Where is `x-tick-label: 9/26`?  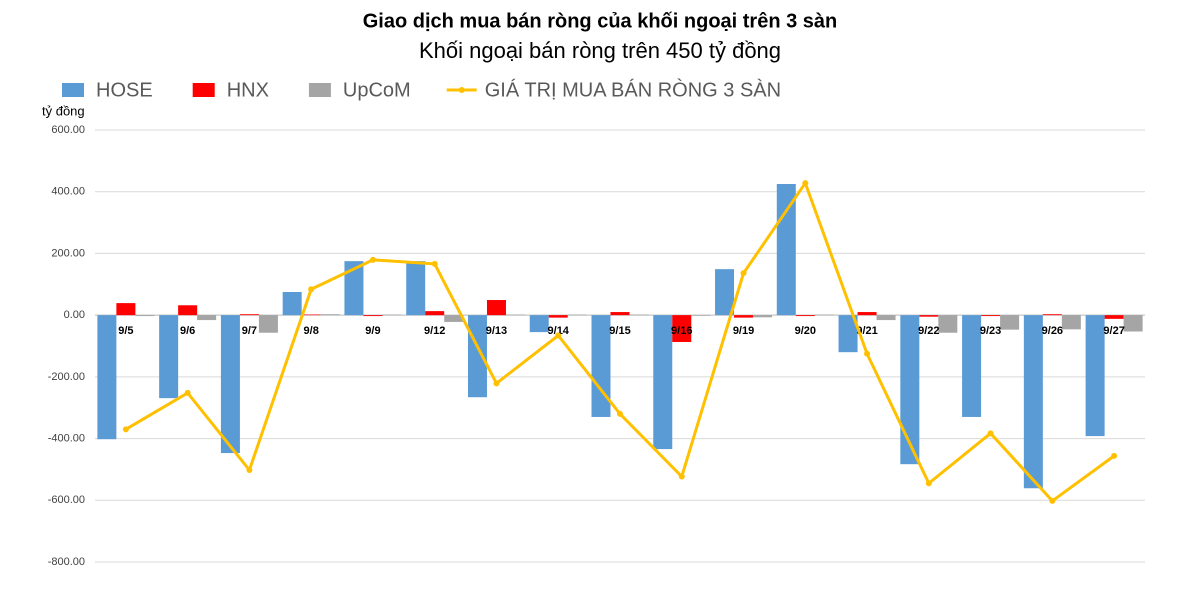 x-tick-label: 9/26 is located at coordinates (1052, 331).